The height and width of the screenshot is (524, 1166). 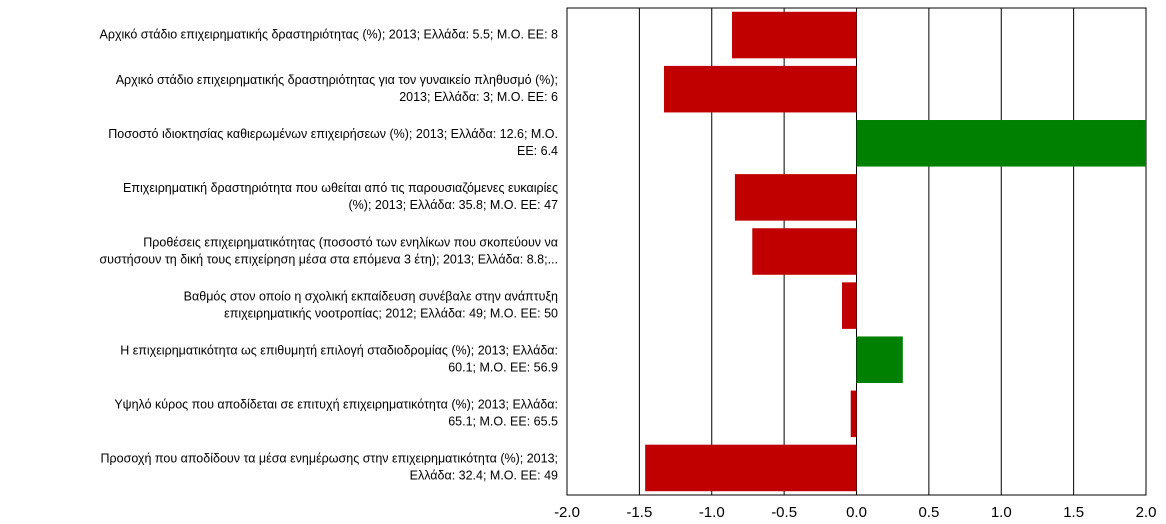 I want to click on x-tick-label: 0.0, so click(x=856, y=512).